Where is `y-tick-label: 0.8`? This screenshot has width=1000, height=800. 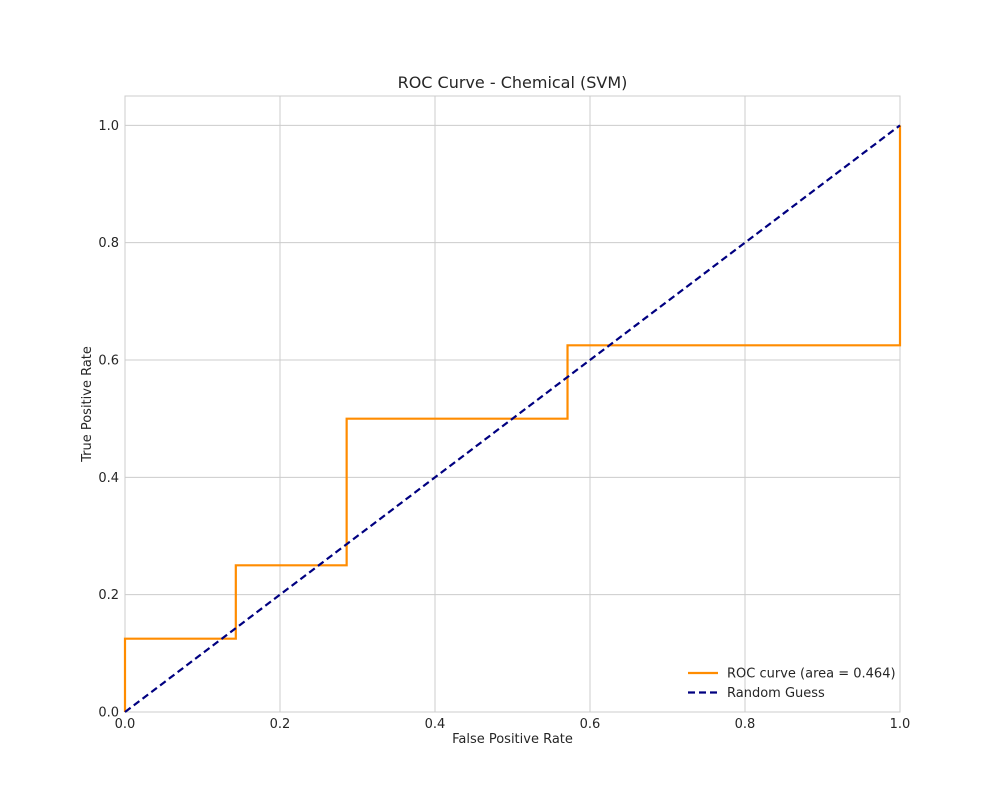
y-tick-label: 0.8 is located at coordinates (108, 243).